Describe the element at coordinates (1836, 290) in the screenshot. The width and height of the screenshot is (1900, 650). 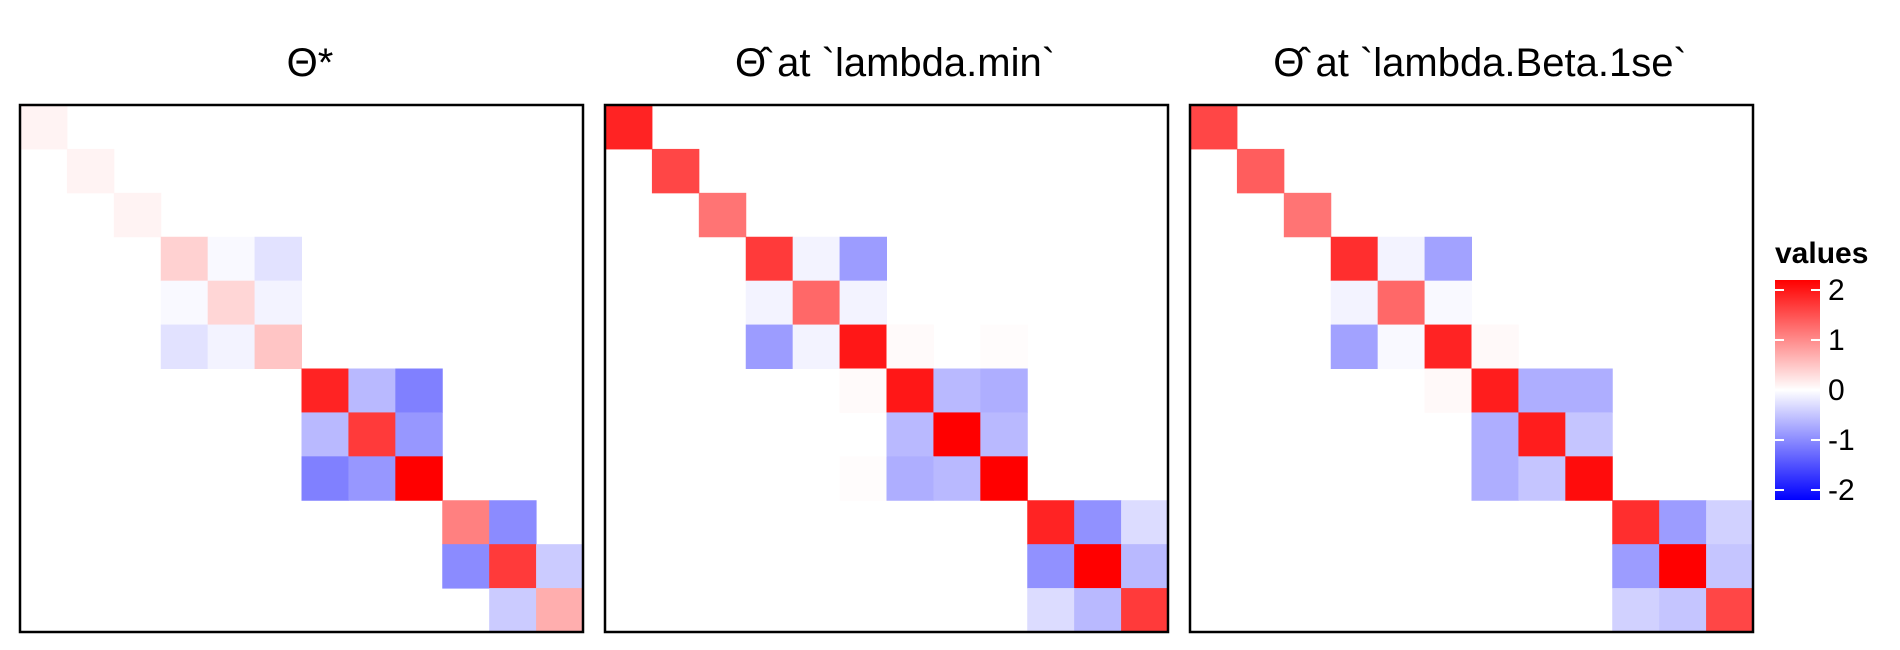
I see `legend-tick-label: 2` at that location.